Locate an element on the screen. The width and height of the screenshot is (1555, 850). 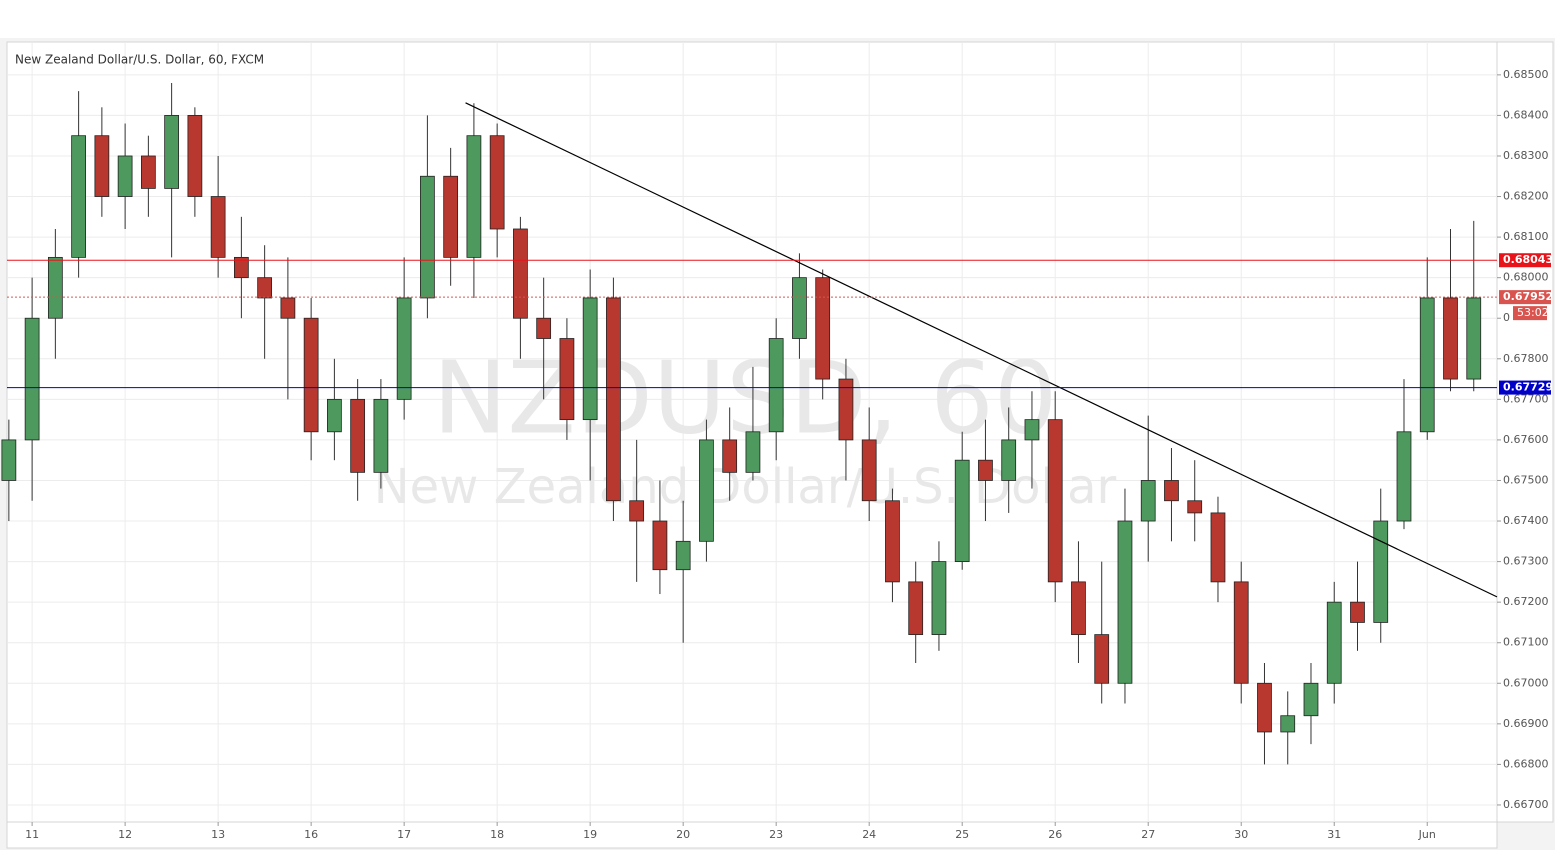
y-tick-label: 0.68300 is located at coordinates (1526, 155).